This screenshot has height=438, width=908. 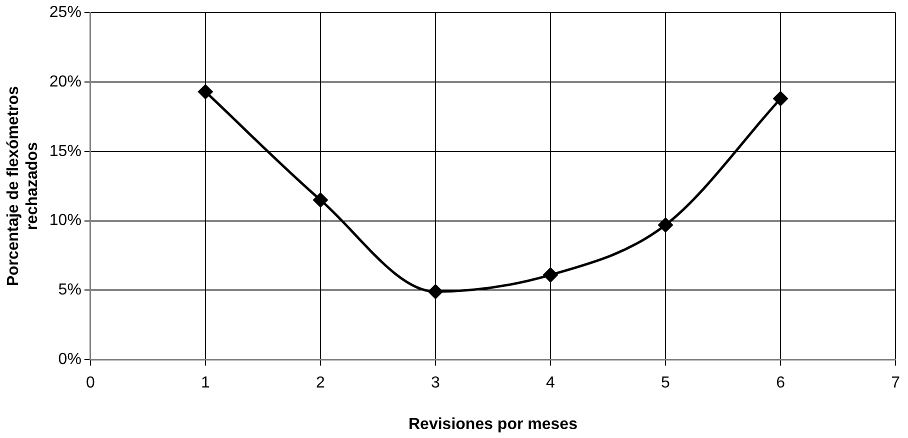 I want to click on y-tick-label: 25%, so click(x=65, y=13).